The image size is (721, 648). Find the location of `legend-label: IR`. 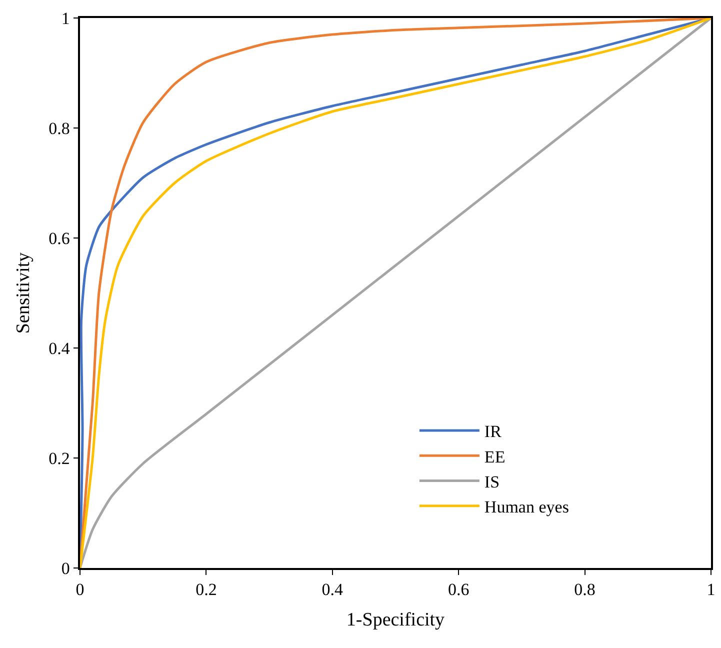

legend-label: IR is located at coordinates (493, 432).